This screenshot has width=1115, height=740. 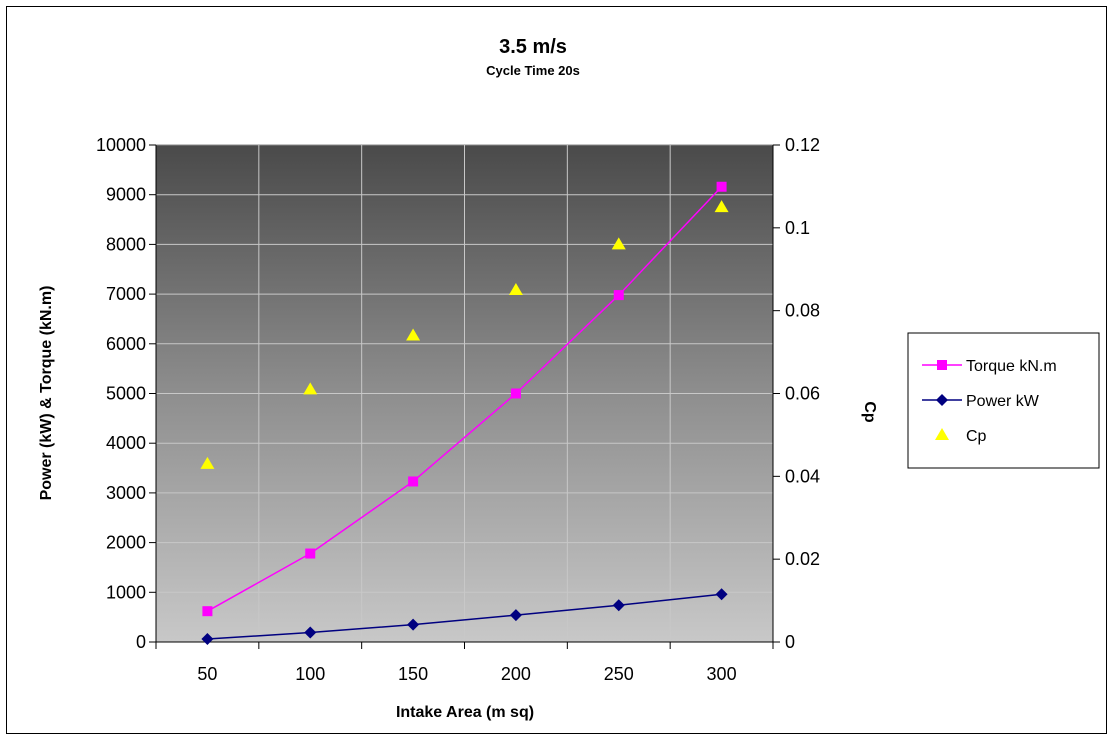 I want to click on legend: Torque kN.m Power kW Cp, so click(x=1003, y=400).